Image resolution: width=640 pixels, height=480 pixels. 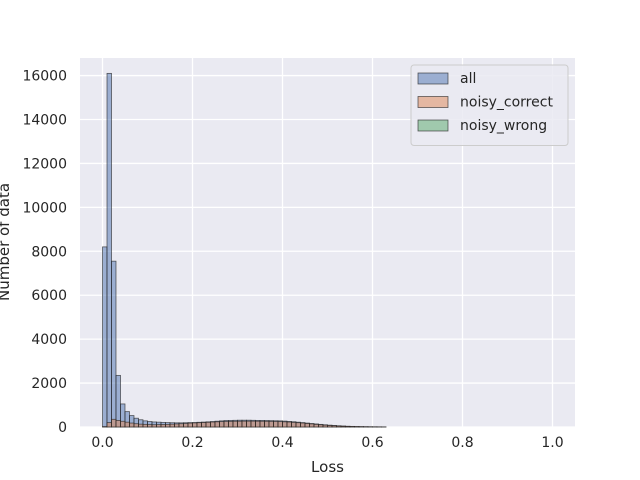 I want to click on legend-label-noisy-correct: noisy_correct, so click(x=506, y=103).